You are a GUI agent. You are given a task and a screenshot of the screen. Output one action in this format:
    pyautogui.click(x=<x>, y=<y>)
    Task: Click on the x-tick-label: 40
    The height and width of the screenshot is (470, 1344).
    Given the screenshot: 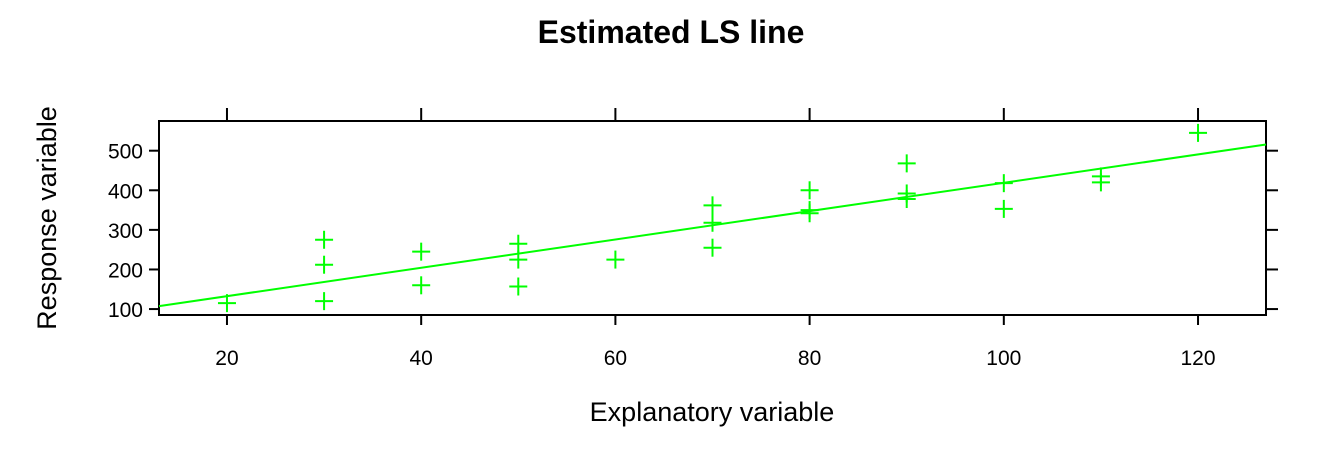 What is the action you would take?
    pyautogui.click(x=421, y=358)
    